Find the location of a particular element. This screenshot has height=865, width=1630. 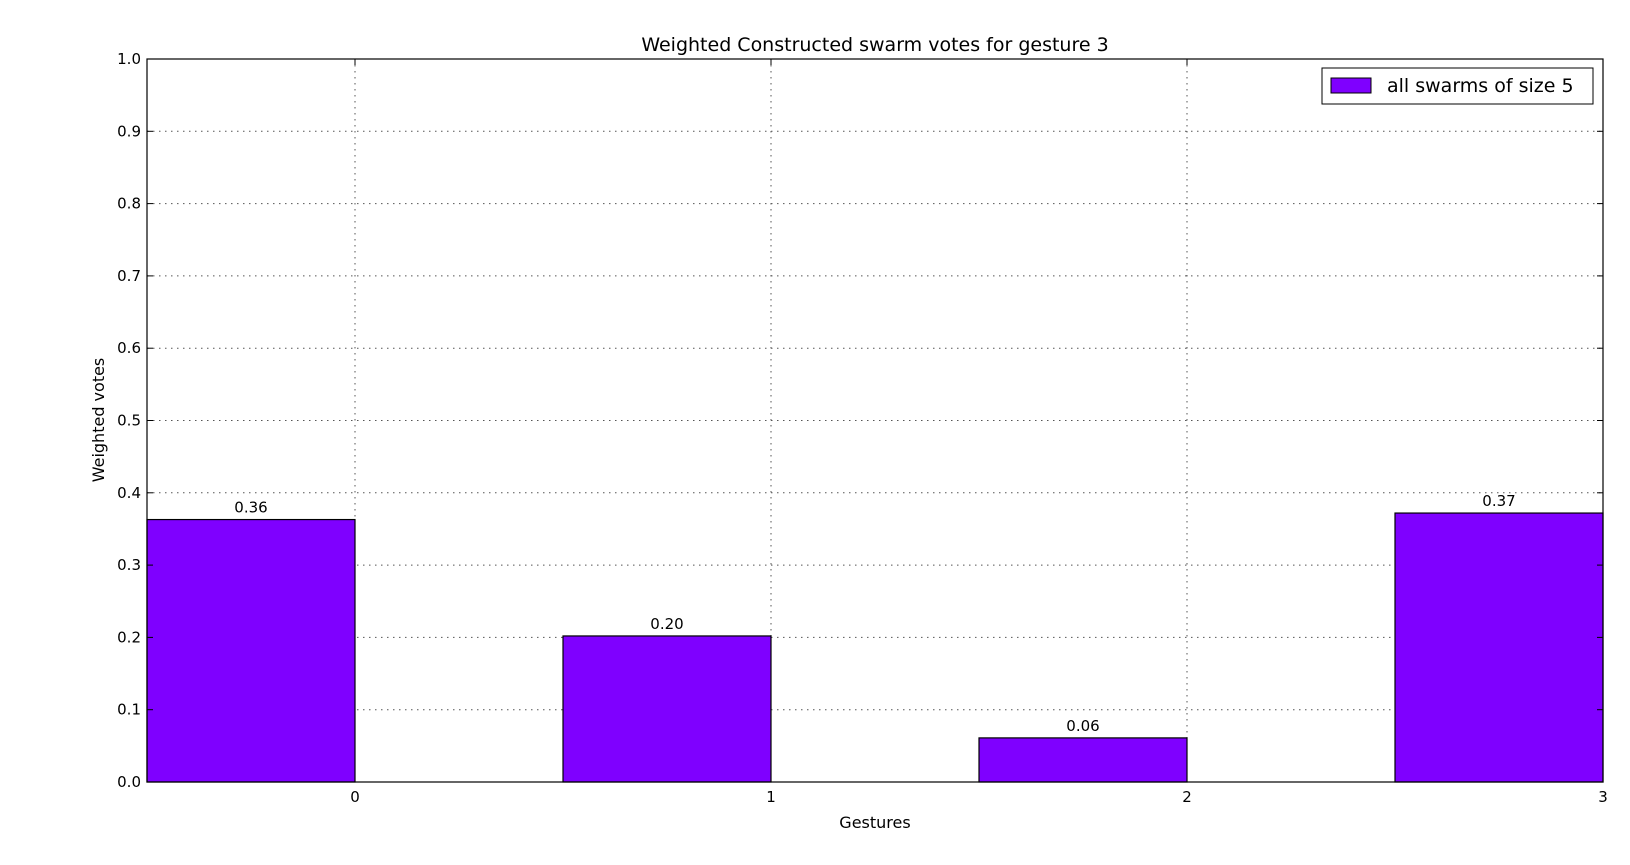

x-tick-label: 1 is located at coordinates (771, 797).